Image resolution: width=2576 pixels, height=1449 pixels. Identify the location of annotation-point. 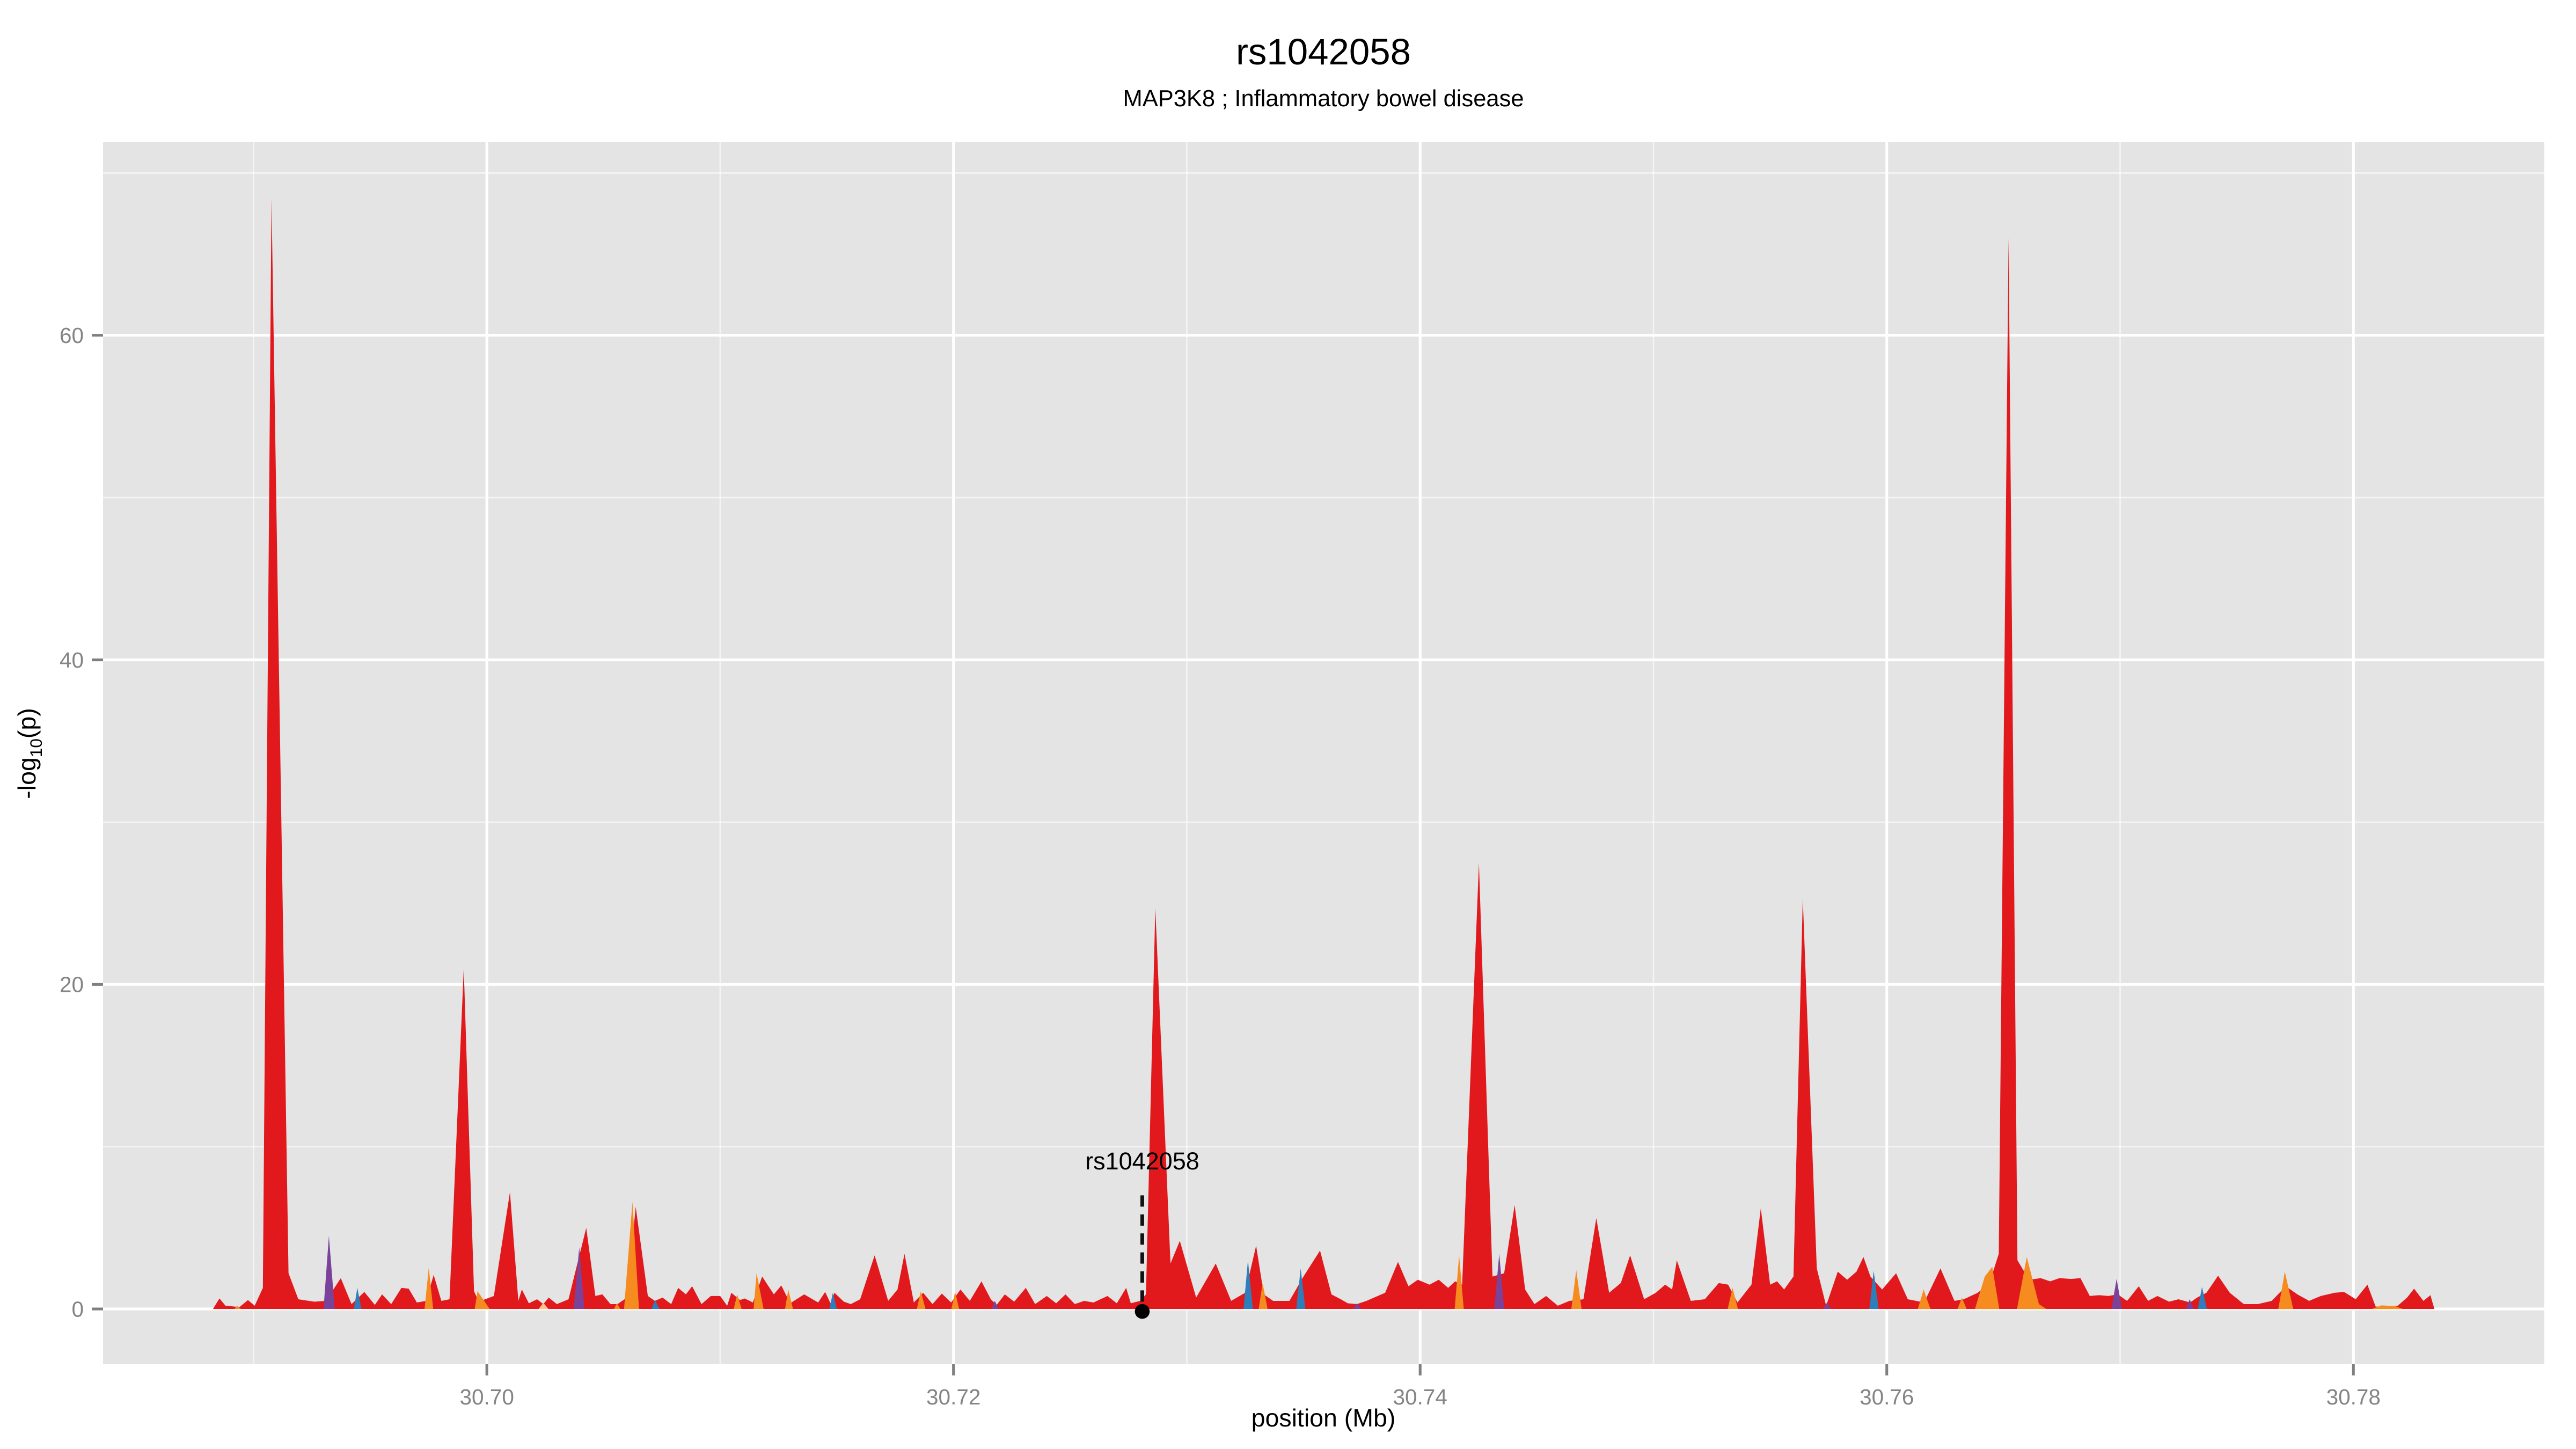
(1142, 1311).